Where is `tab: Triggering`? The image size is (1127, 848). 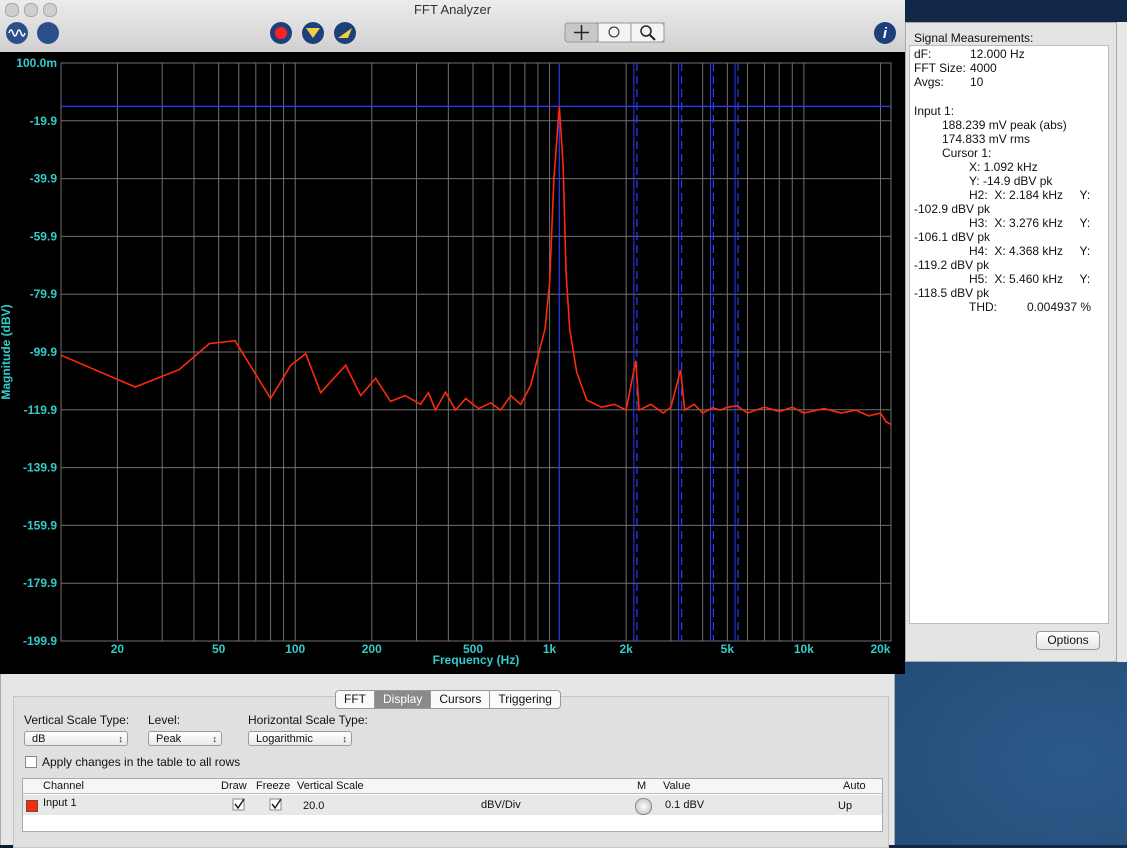
tab: Triggering is located at coordinates (524, 699).